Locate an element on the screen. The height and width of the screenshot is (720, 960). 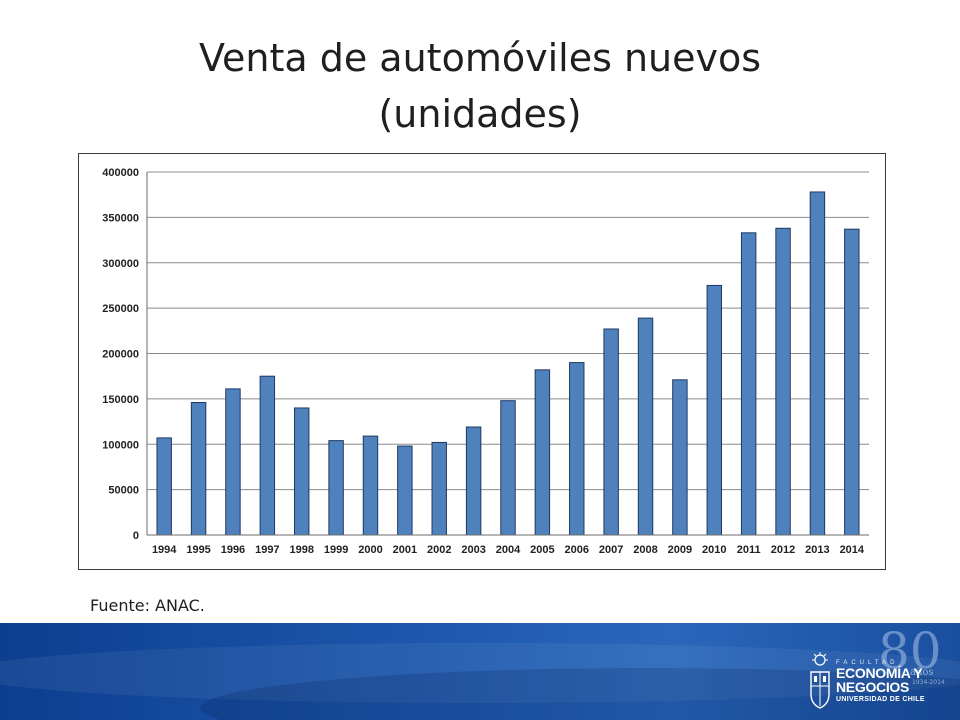
y-tick-label: 150000 is located at coordinates (120, 400).